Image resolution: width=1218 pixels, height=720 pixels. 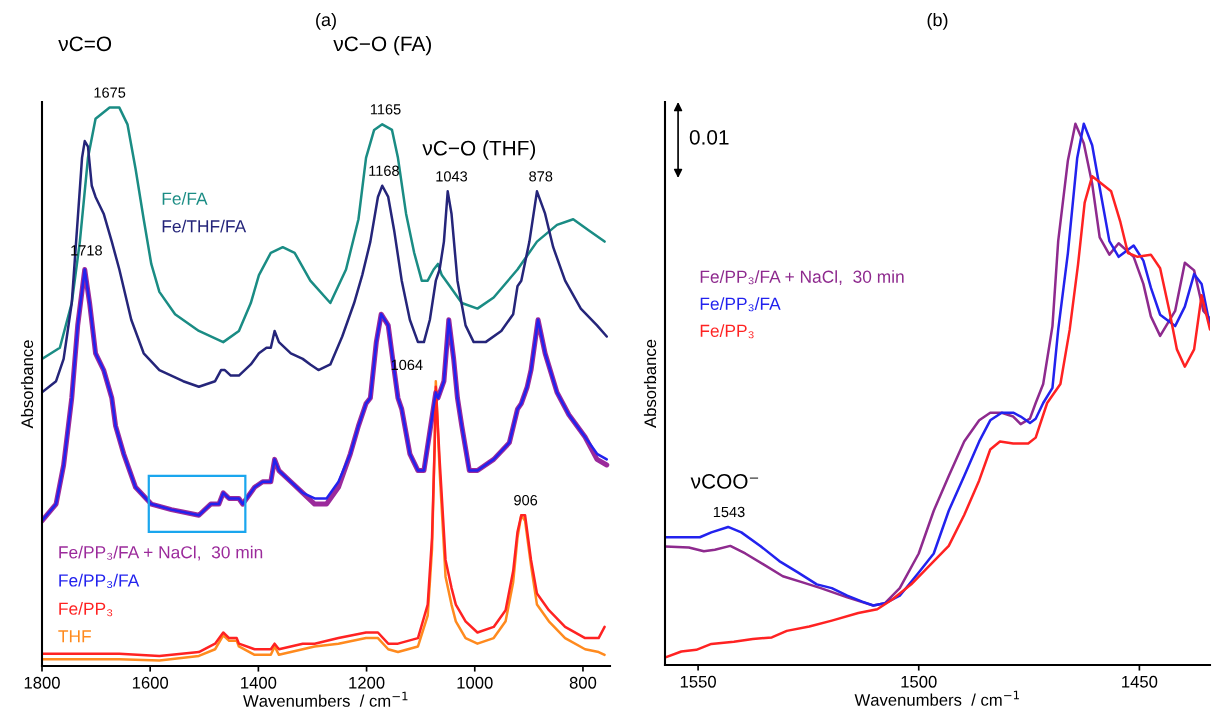 What do you see at coordinates (583, 682) in the screenshot?
I see `x-tick-label: 800` at bounding box center [583, 682].